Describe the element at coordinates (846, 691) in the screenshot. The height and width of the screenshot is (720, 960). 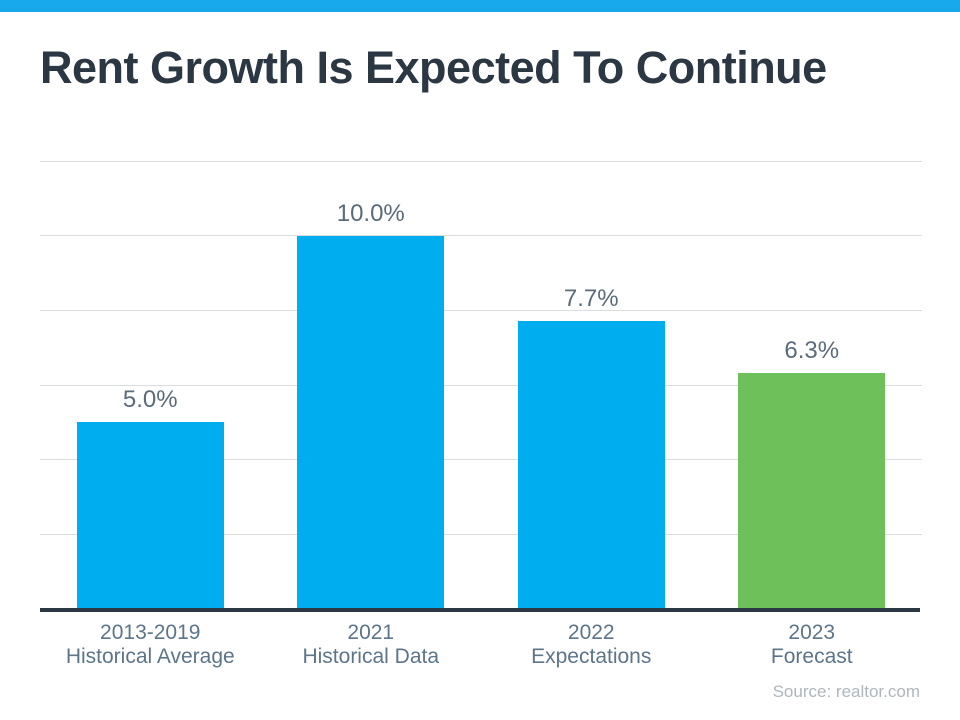
I see `source-note: Source: realtor.com` at that location.